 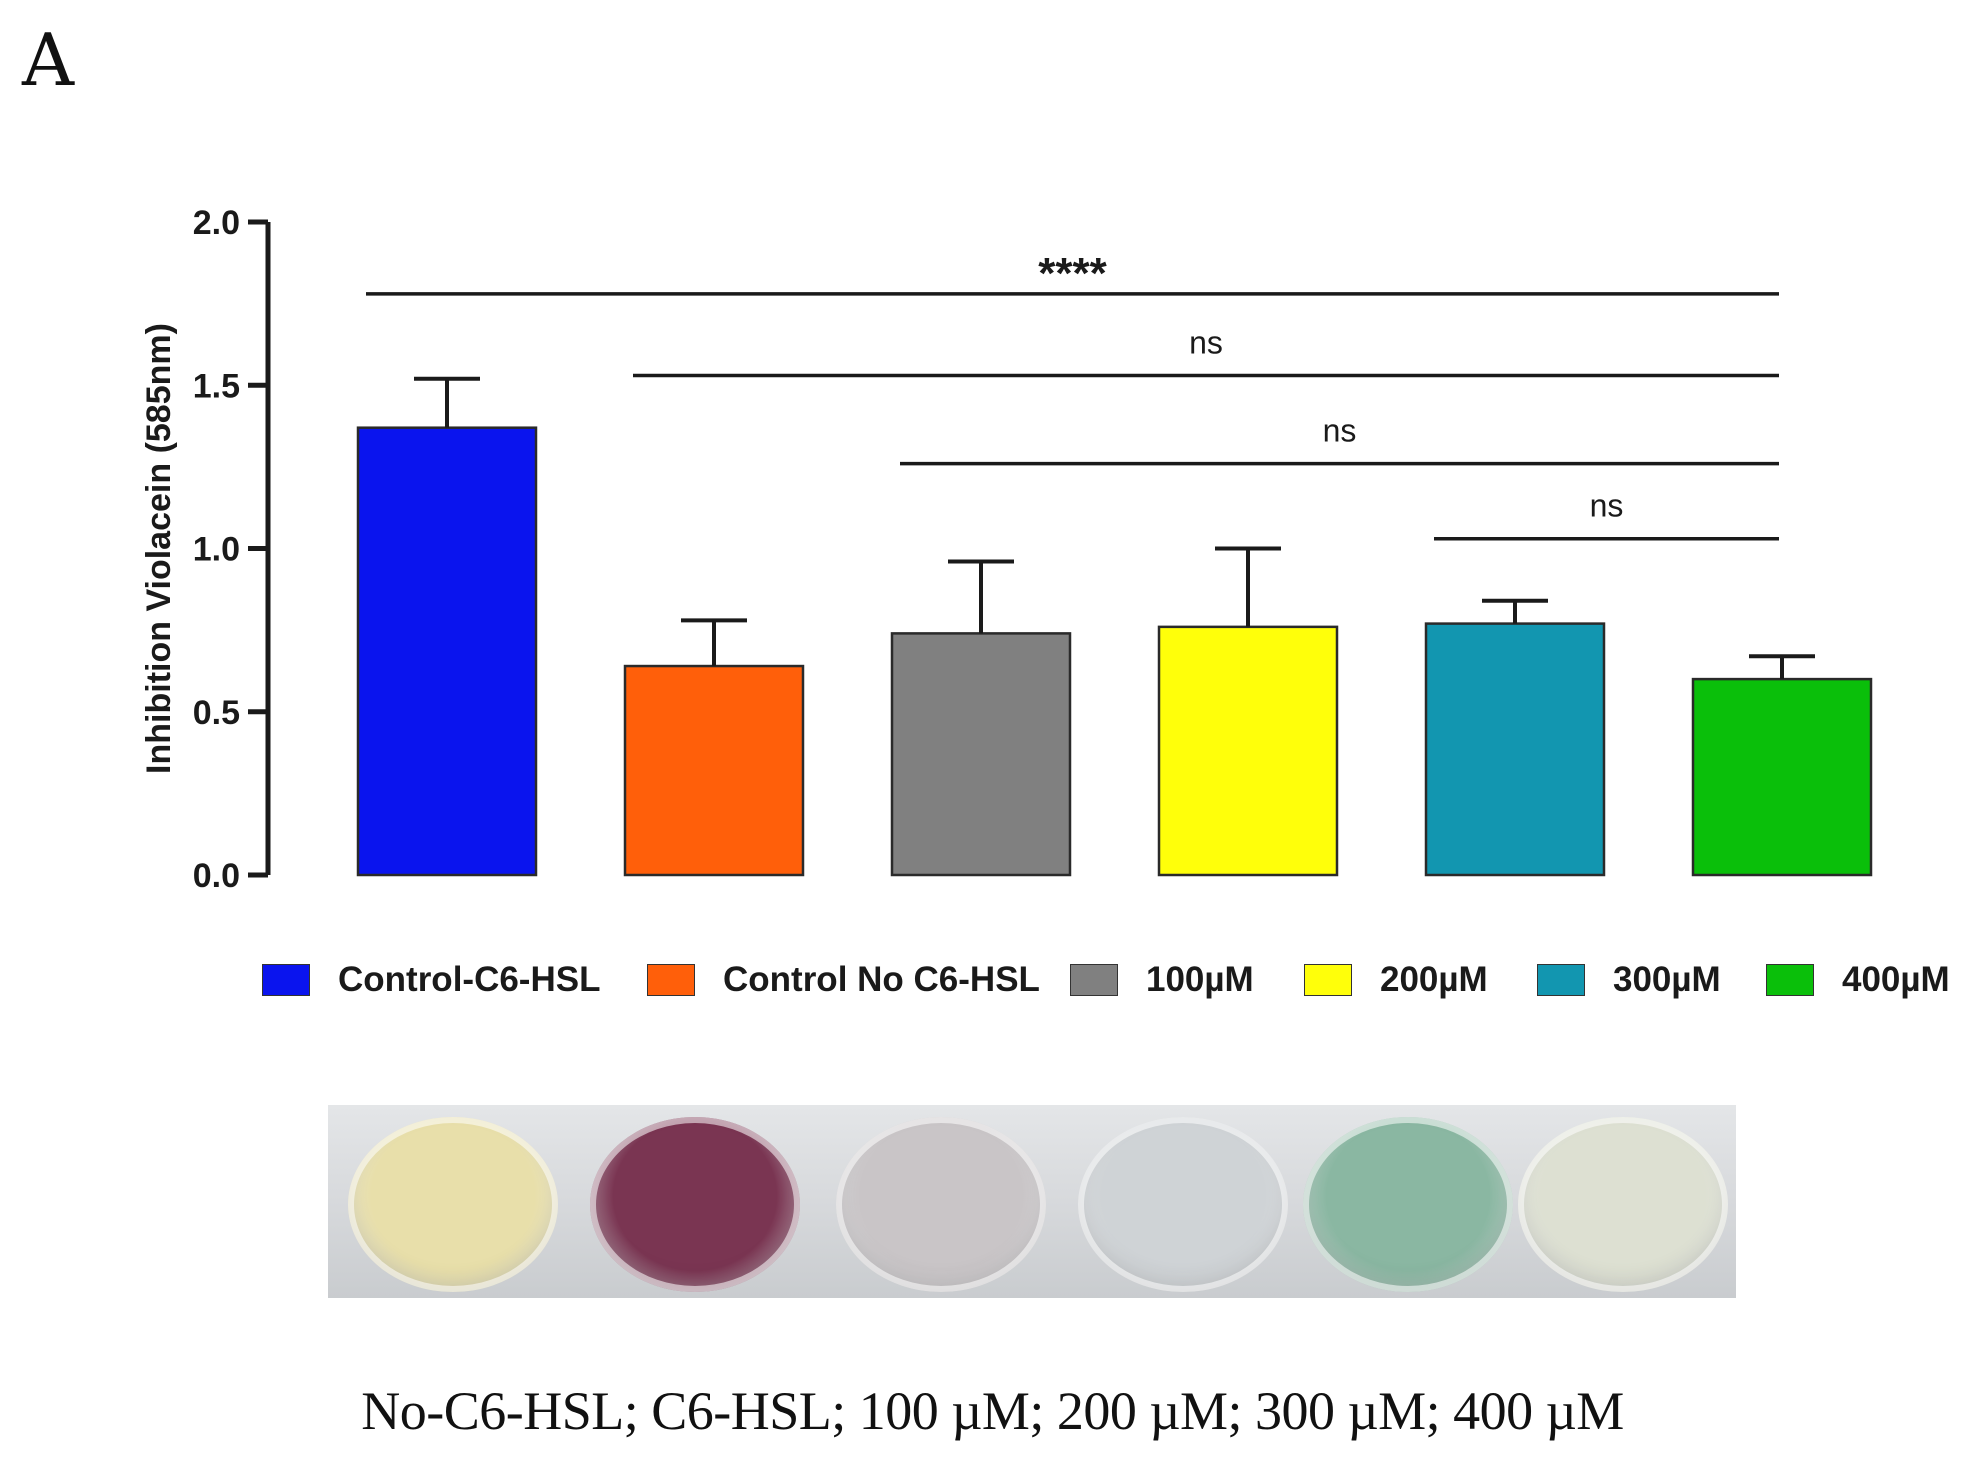 What do you see at coordinates (881, 979) in the screenshot?
I see `legend-label-control-no-c6-hsl: Control No C6-HSL` at bounding box center [881, 979].